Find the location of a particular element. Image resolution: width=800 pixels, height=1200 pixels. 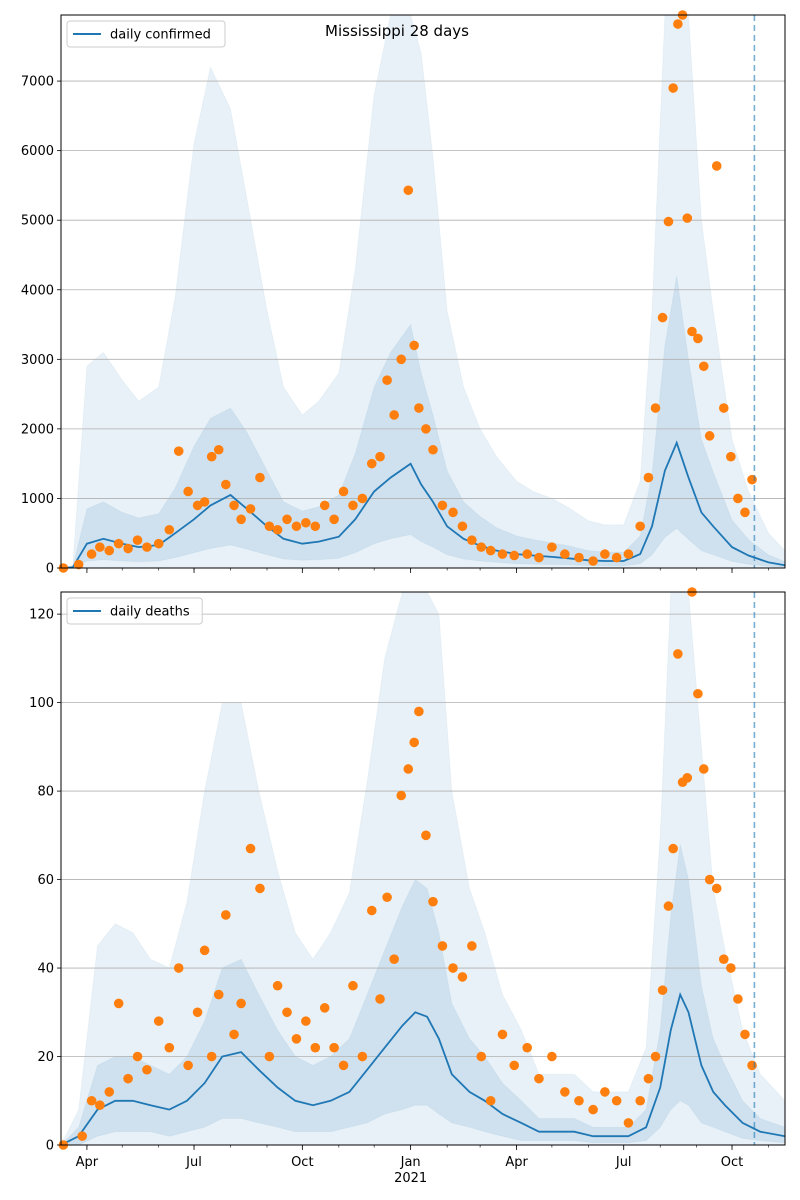

y-tick-label: 6000 is located at coordinates (37, 151).